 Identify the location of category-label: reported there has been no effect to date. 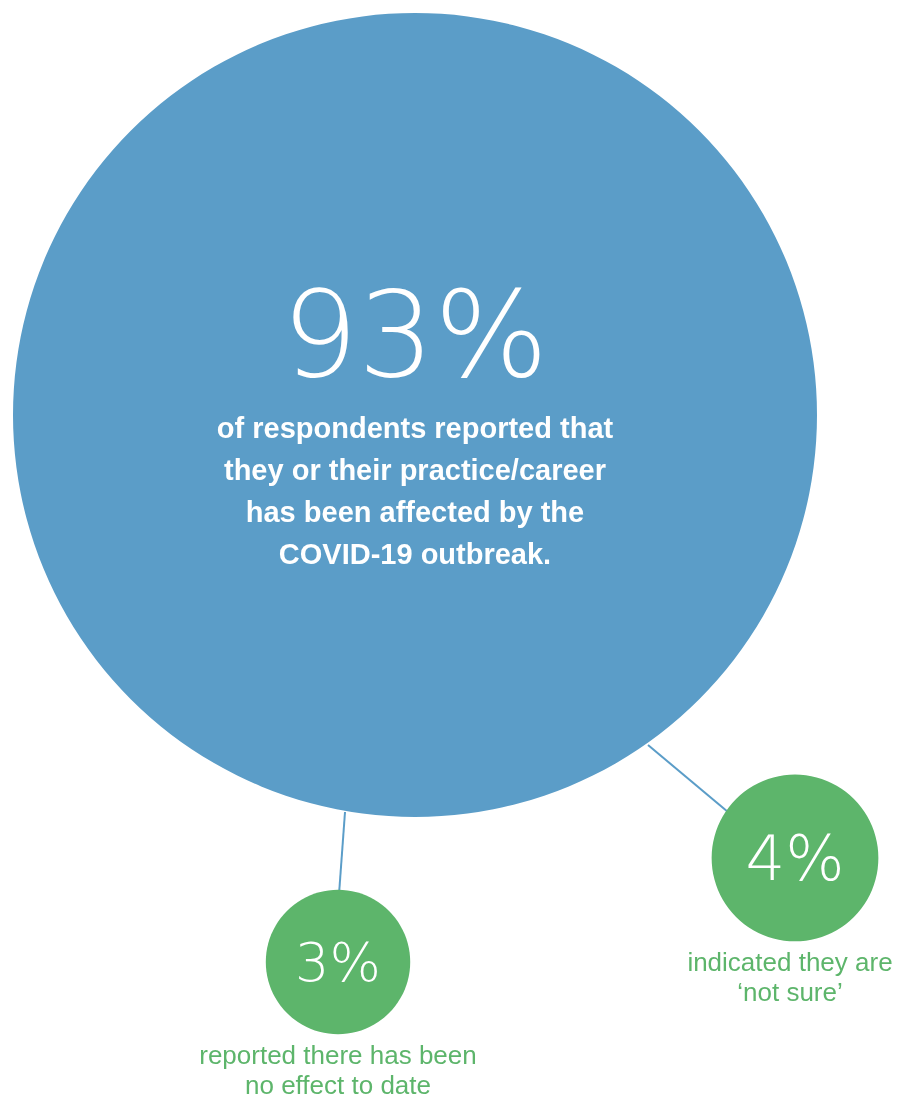
(338, 1070).